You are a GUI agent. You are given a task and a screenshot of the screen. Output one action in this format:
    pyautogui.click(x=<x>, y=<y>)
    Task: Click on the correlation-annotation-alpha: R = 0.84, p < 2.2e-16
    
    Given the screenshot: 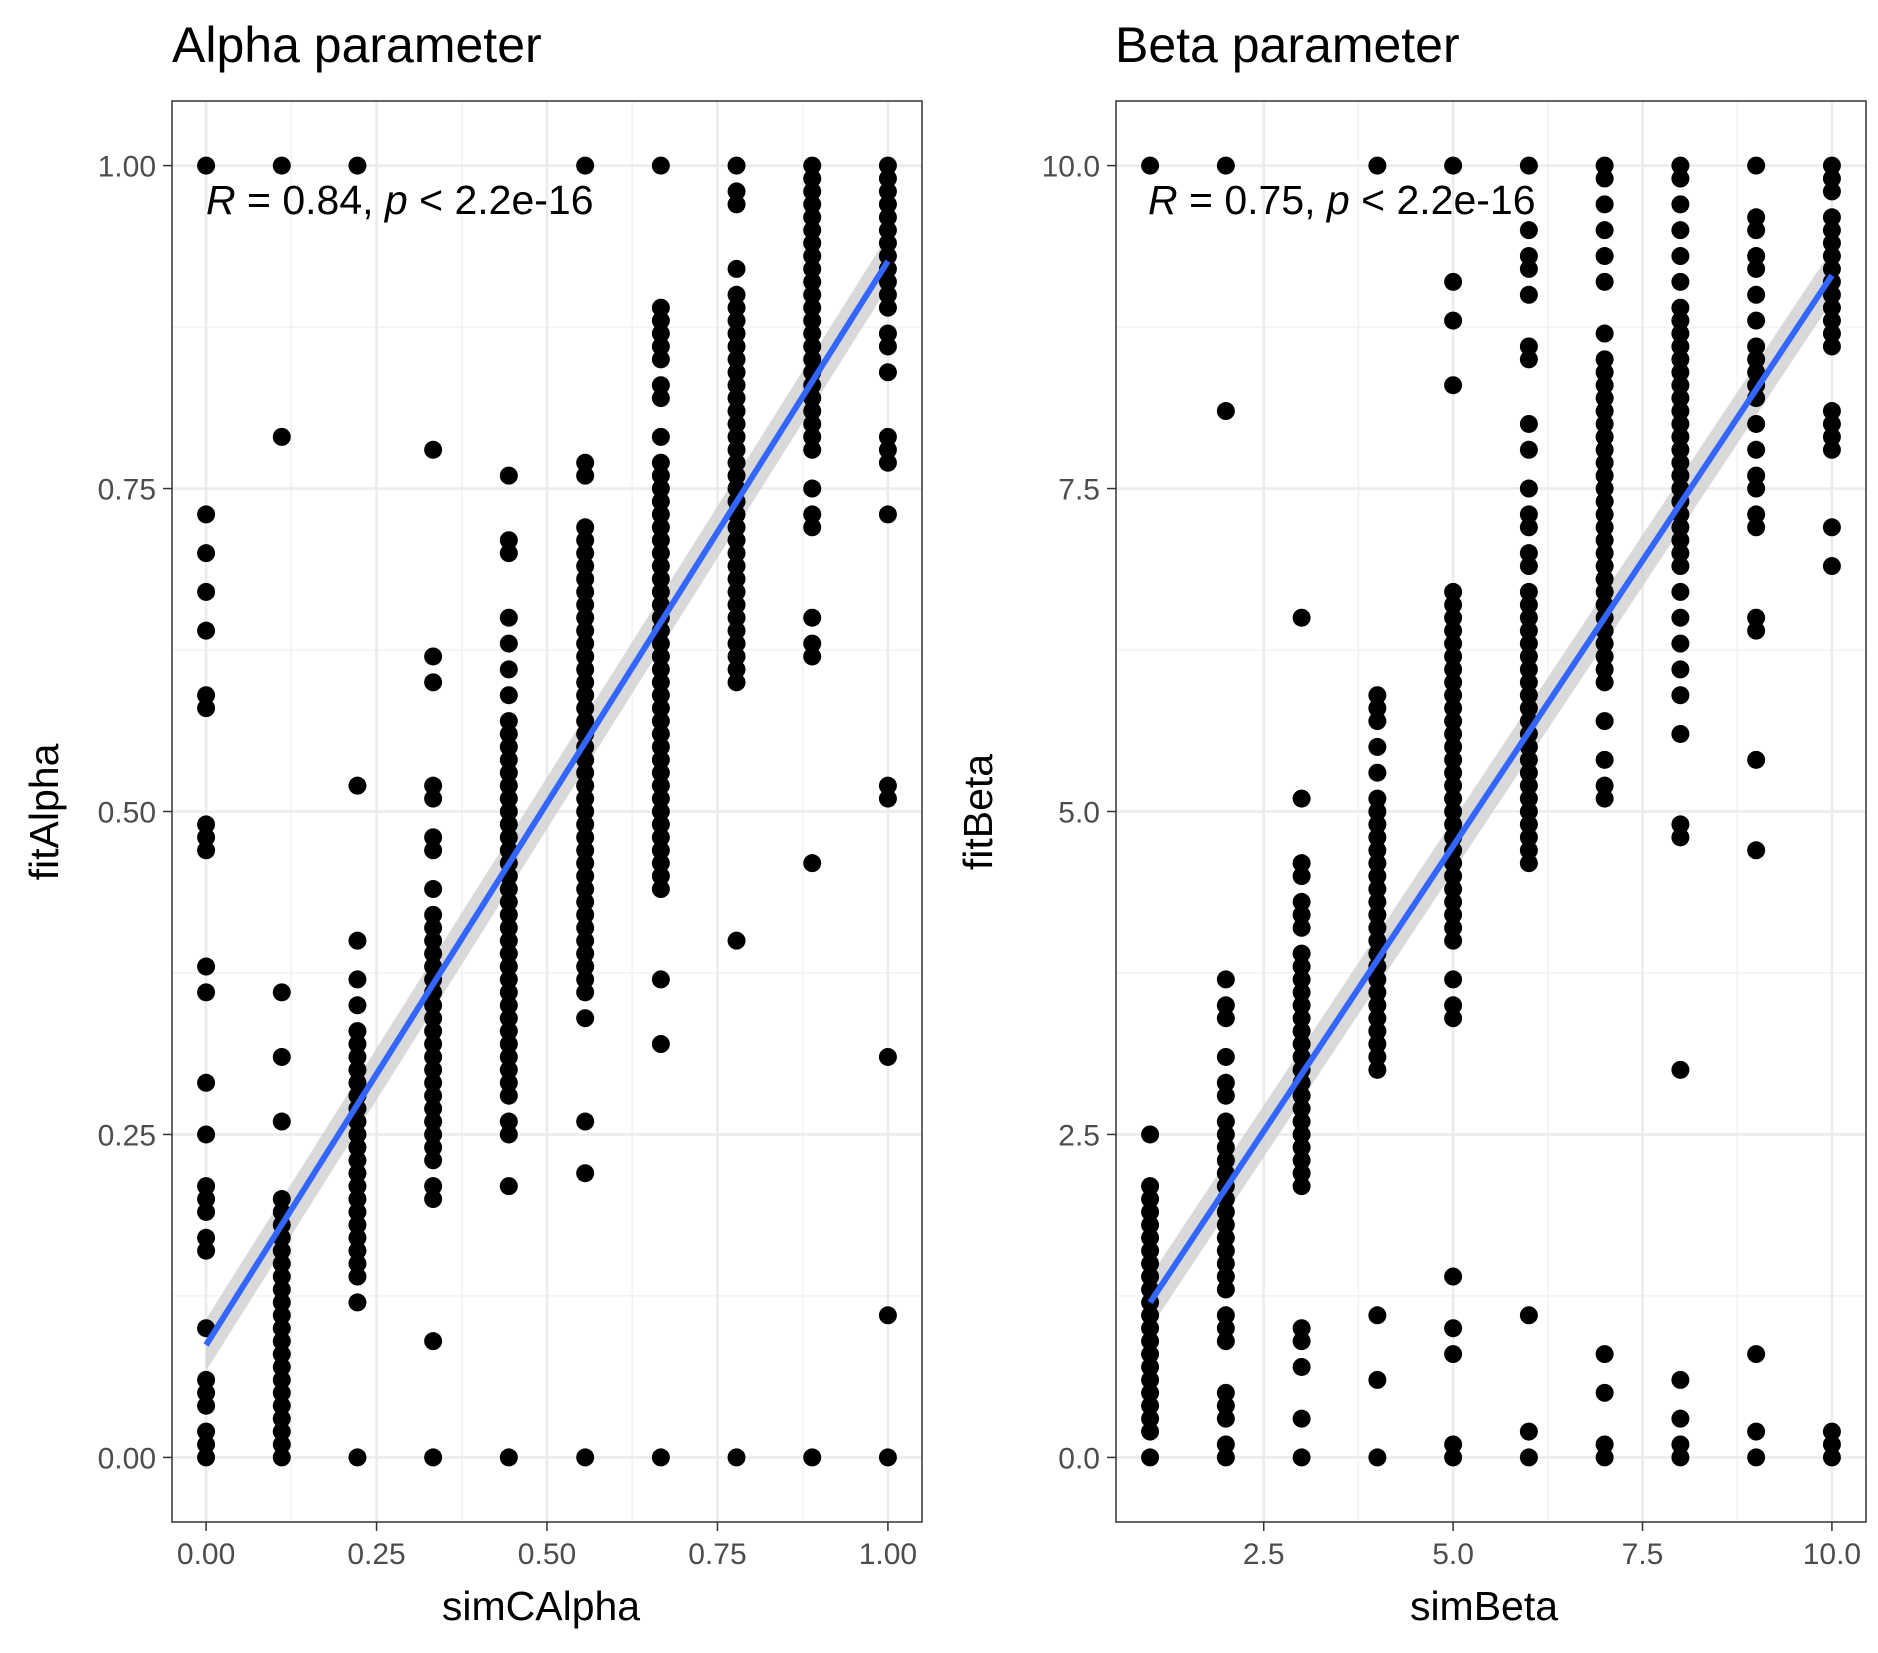 What is the action you would take?
    pyautogui.click(x=400, y=200)
    